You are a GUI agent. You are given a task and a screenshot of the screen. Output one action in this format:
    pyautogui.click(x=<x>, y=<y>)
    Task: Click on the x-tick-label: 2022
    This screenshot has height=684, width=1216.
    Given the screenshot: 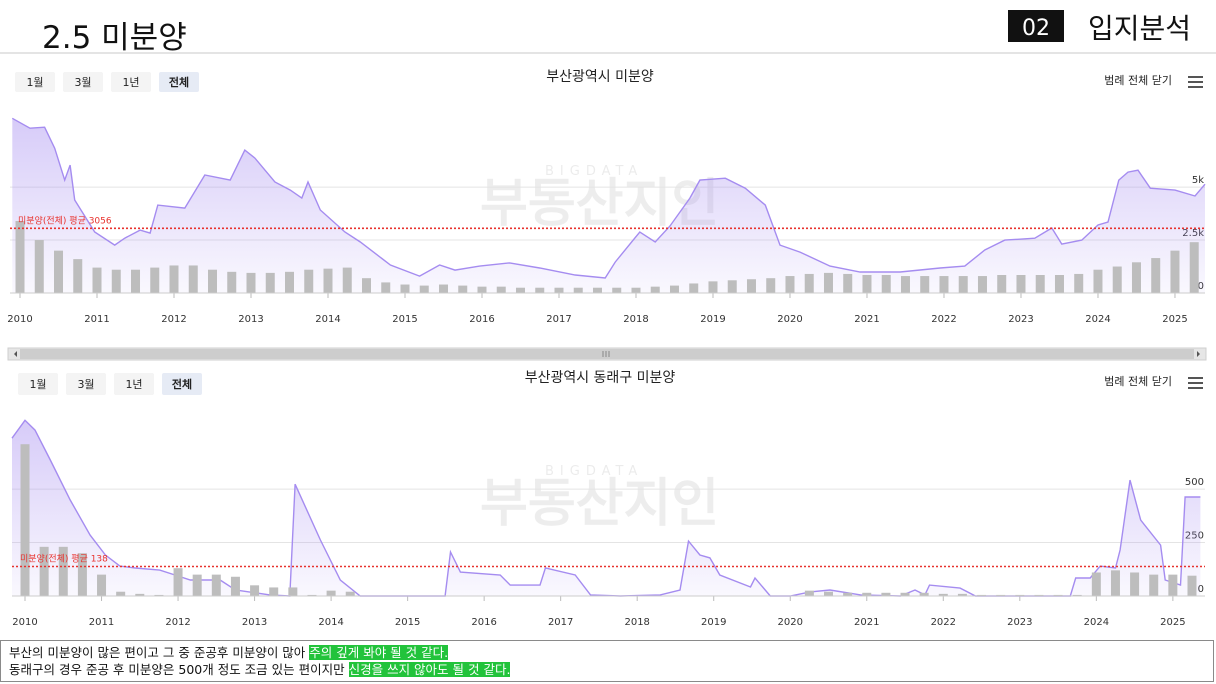 What is the action you would take?
    pyautogui.click(x=943, y=622)
    